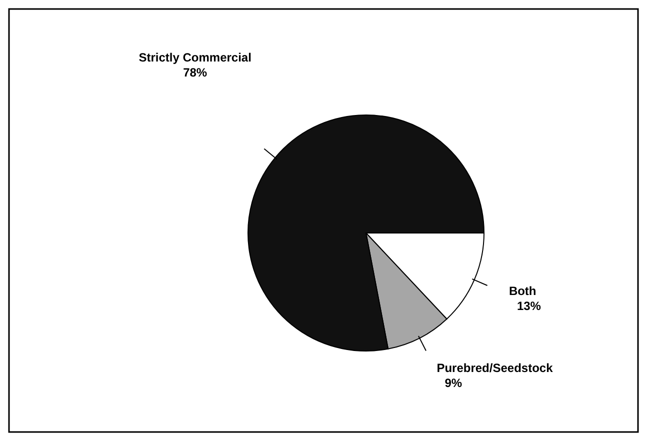  I want to click on slice-label: Strictly Commercial, so click(195, 57).